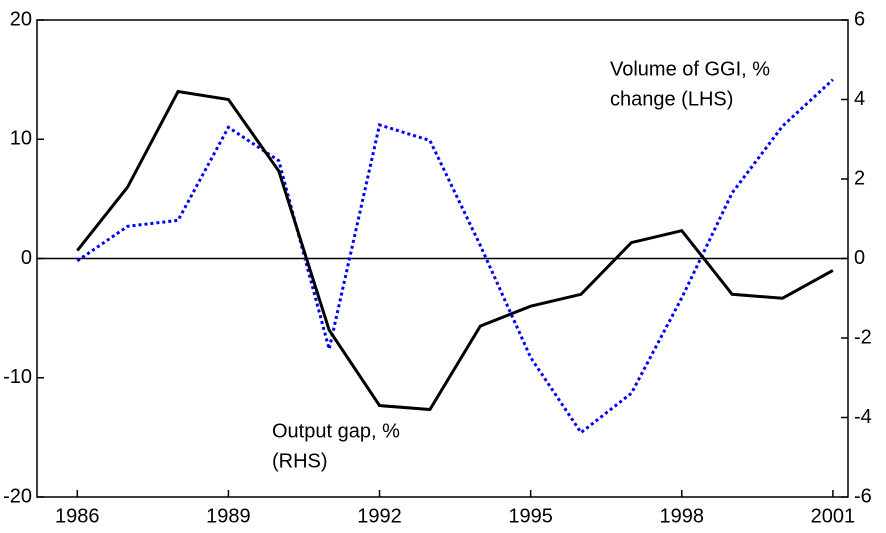  I want to click on annotation: Output gap, %, so click(336, 431).